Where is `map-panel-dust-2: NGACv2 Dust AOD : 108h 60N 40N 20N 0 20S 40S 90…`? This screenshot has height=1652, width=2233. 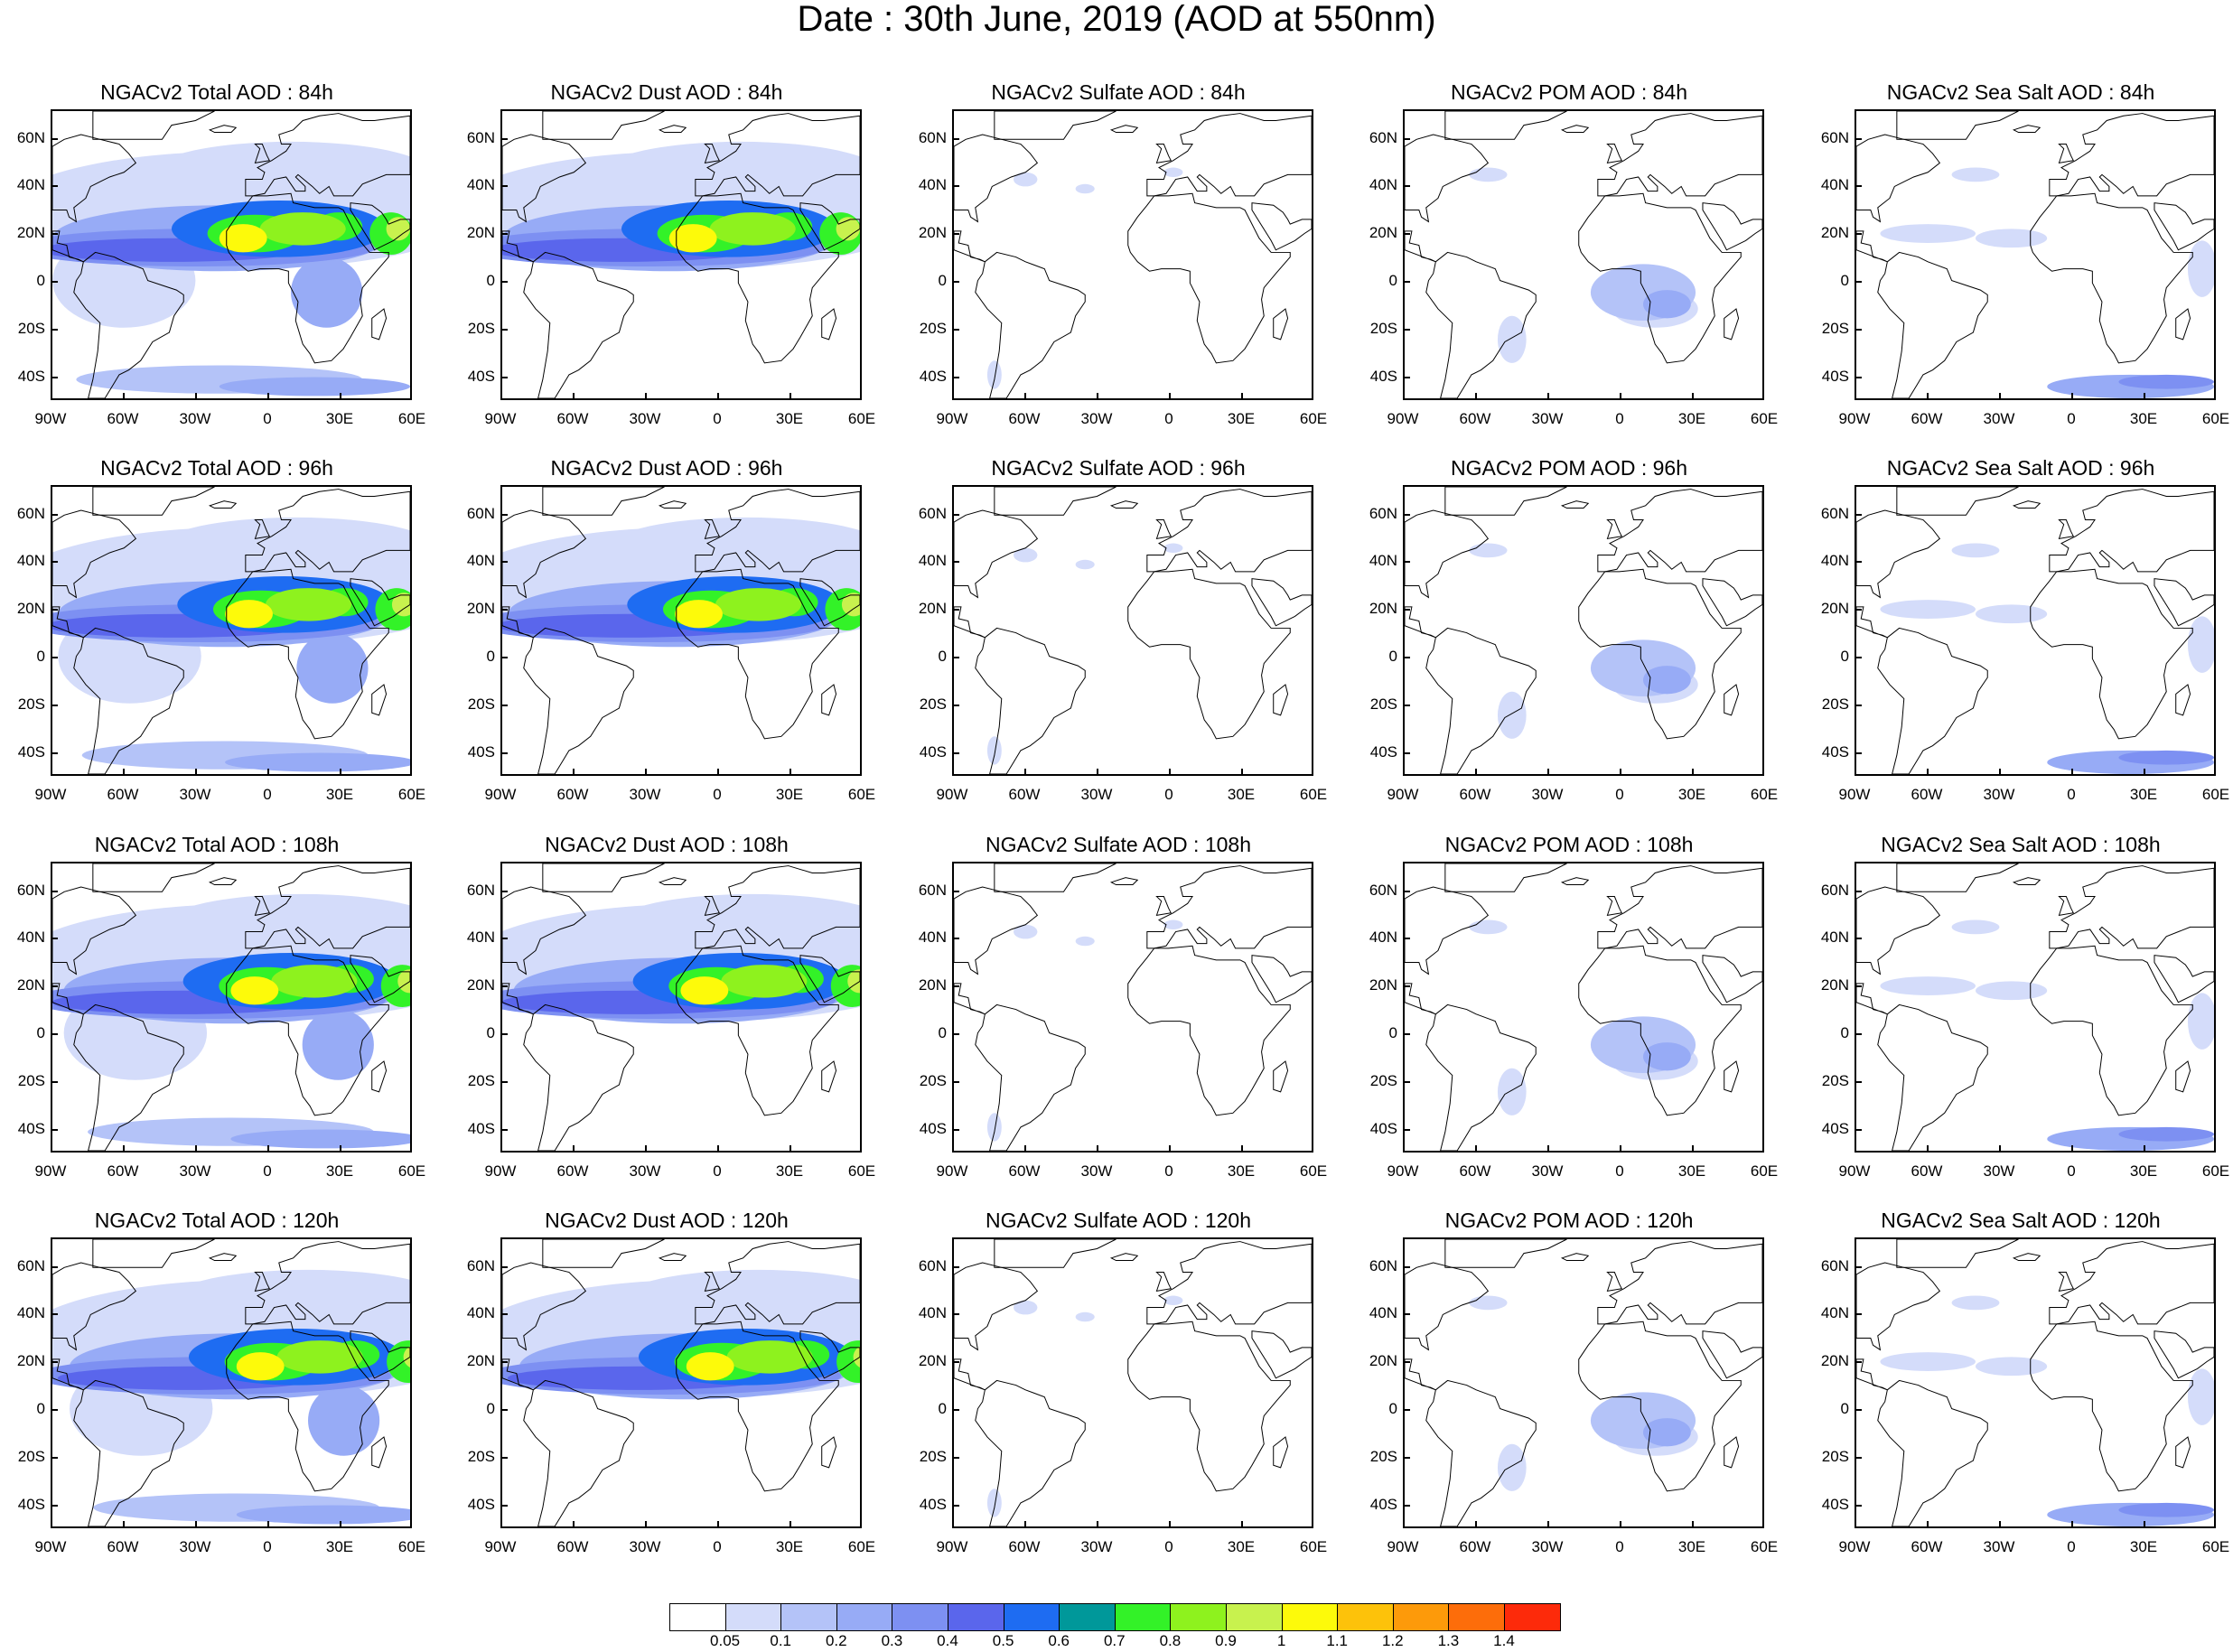 map-panel-dust-2: NGACv2 Dust AOD : 108h 60N 40N 20N 0 20S 40S 90… is located at coordinates (666, 1015).